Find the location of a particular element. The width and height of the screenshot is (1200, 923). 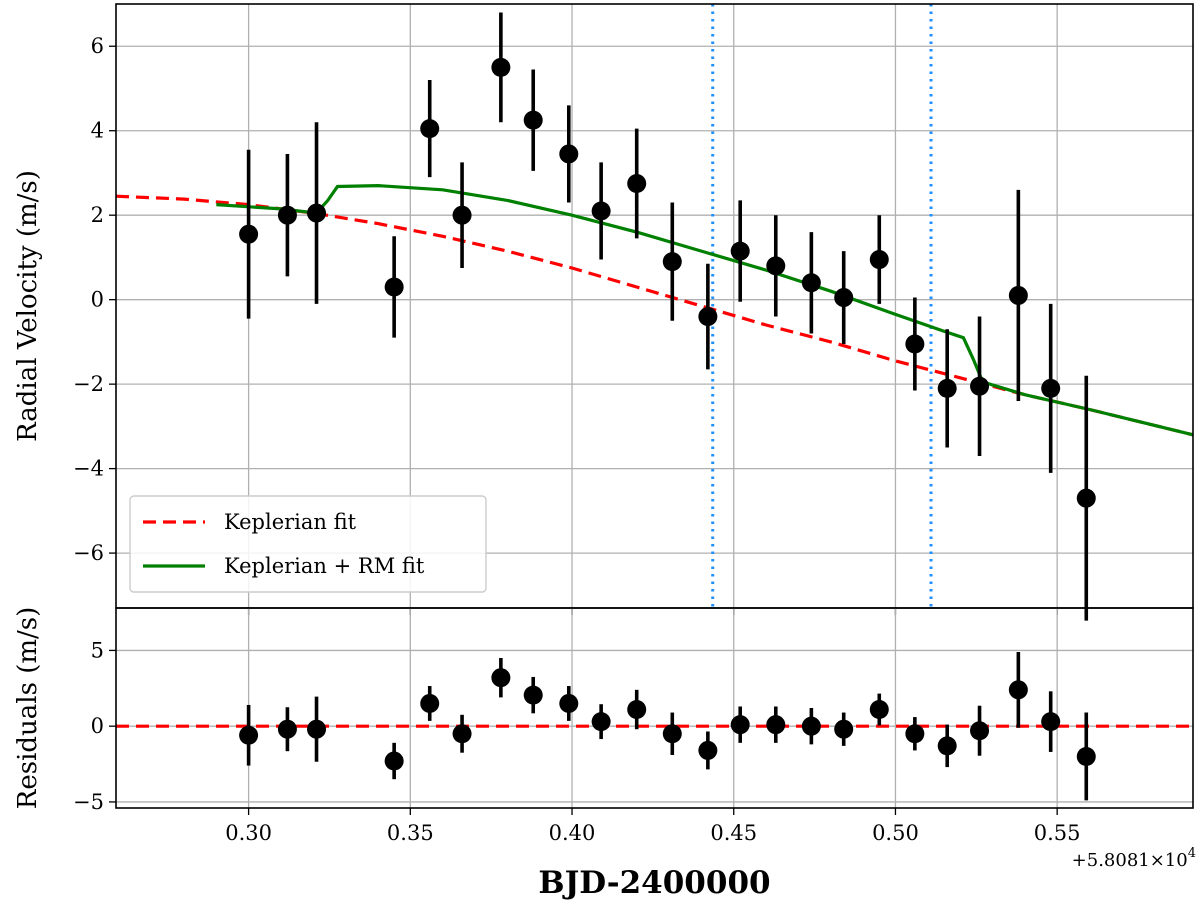

y-tick-label: −6 is located at coordinates (88, 553).